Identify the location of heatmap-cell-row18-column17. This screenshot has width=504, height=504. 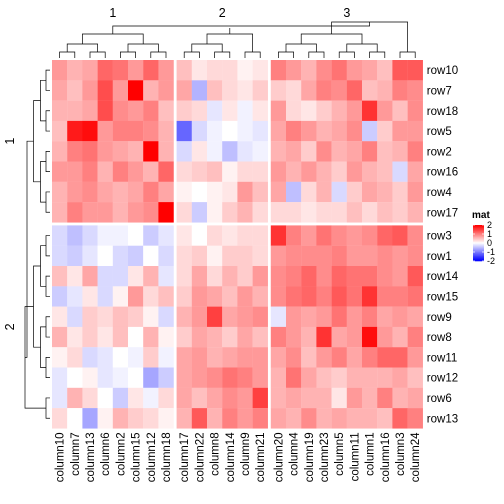
(184, 111).